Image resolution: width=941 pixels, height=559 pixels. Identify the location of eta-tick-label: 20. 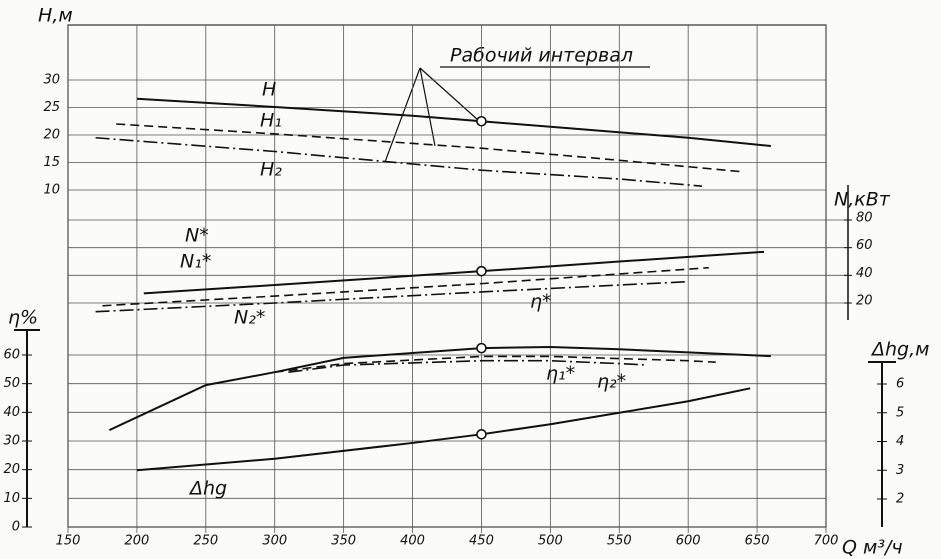
(11, 469).